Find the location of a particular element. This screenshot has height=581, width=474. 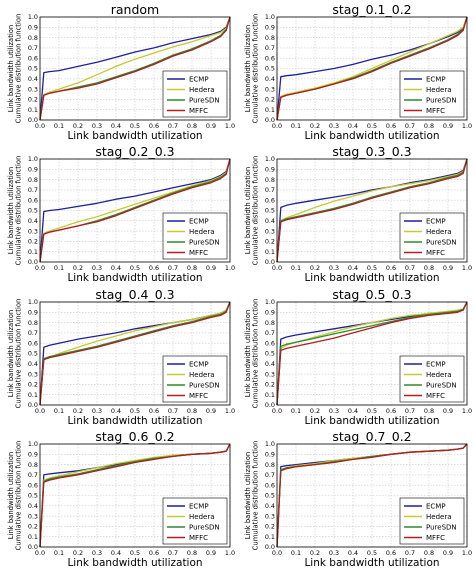

y-tick-label: 0.2 is located at coordinates (270, 100).